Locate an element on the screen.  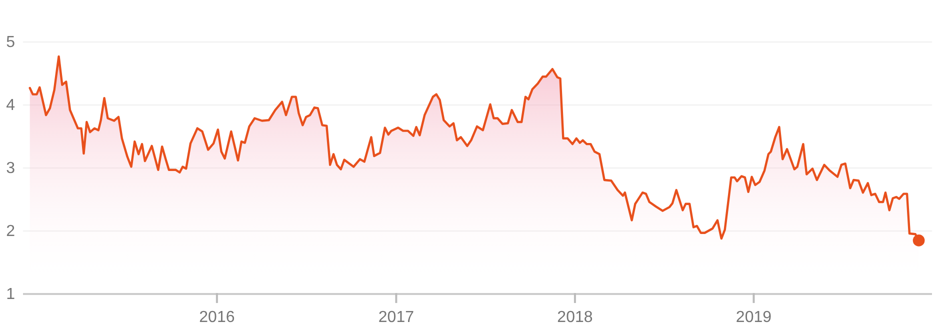
x-tick-label: 2018 is located at coordinates (575, 317).